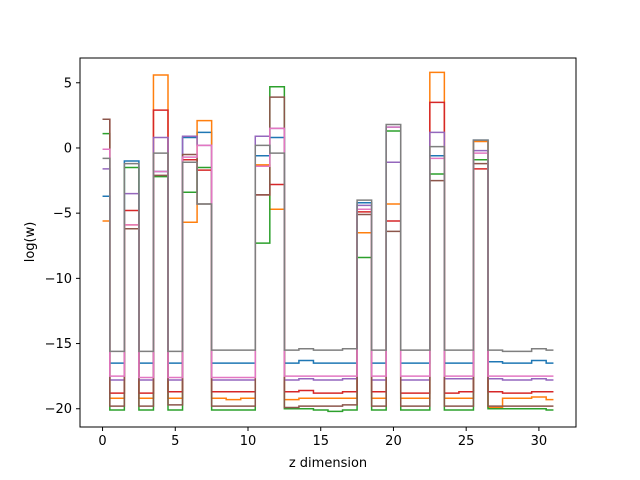 This screenshot has width=640, height=480. I want to click on x-tick-label: 0, so click(102, 441).